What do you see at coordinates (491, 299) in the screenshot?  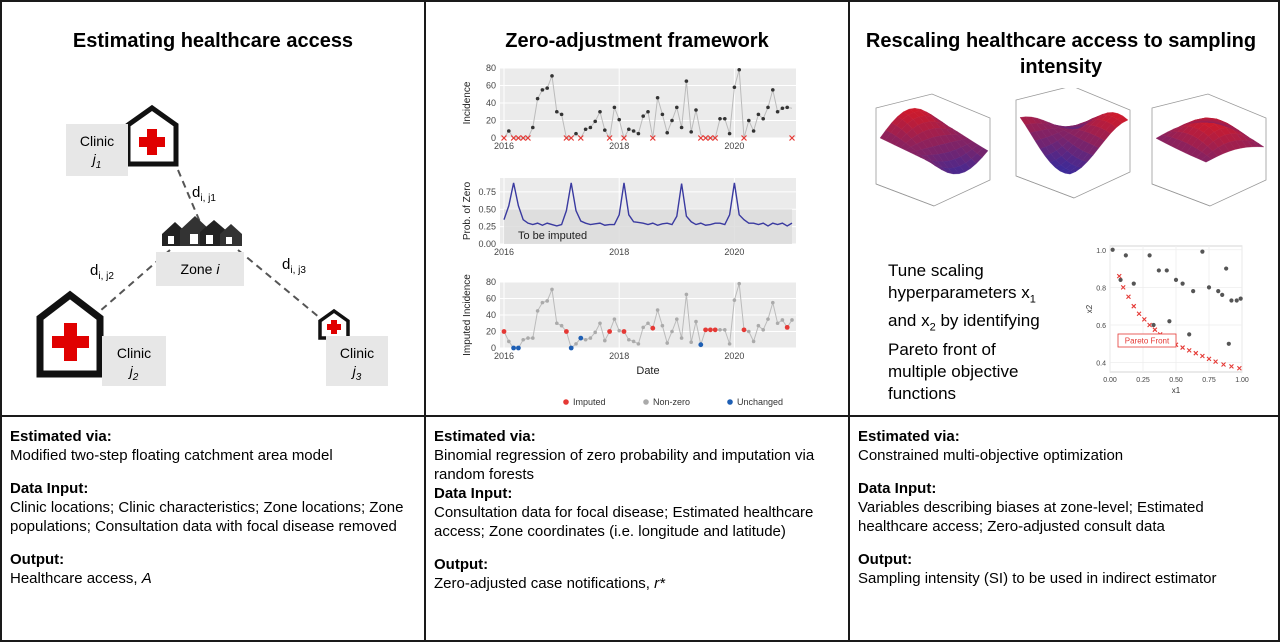 I see `chart-3-ytick: 60` at bounding box center [491, 299].